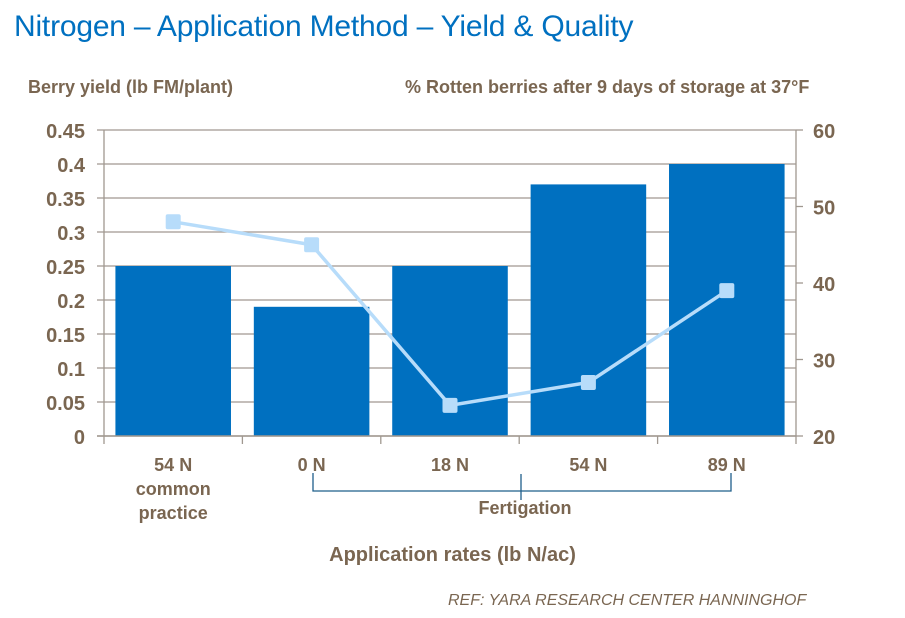  What do you see at coordinates (522, 482) in the screenshot?
I see `fertigation-bracket` at bounding box center [522, 482].